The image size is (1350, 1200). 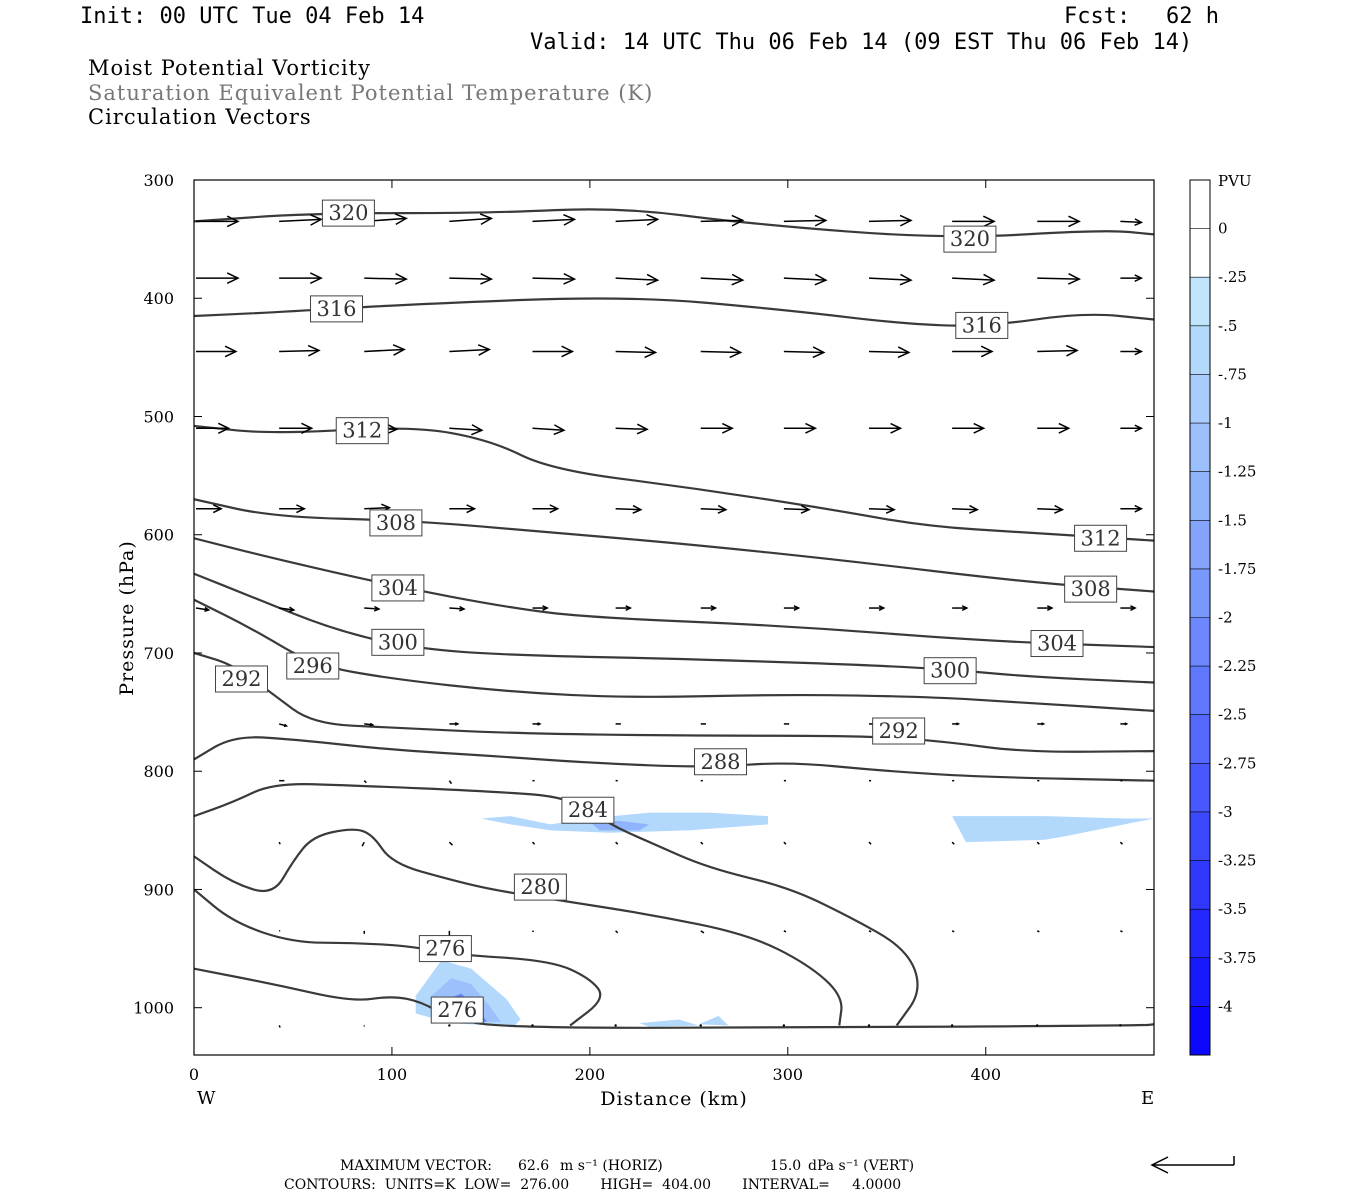 I want to click on contour-label: 280, so click(x=540, y=887).